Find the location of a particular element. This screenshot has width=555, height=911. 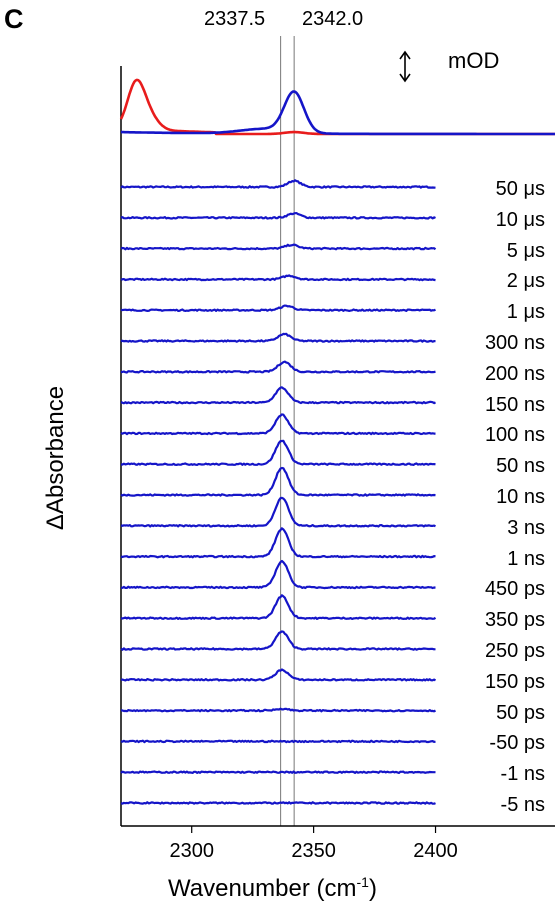

trace-label: -50 ps is located at coordinates (517, 743).